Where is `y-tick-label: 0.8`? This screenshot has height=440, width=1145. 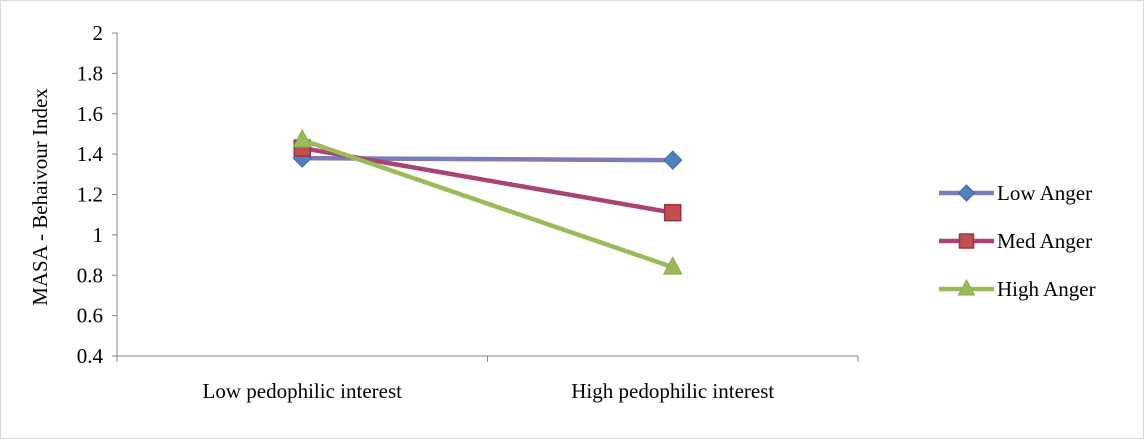
y-tick-label: 0.8 is located at coordinates (90, 275).